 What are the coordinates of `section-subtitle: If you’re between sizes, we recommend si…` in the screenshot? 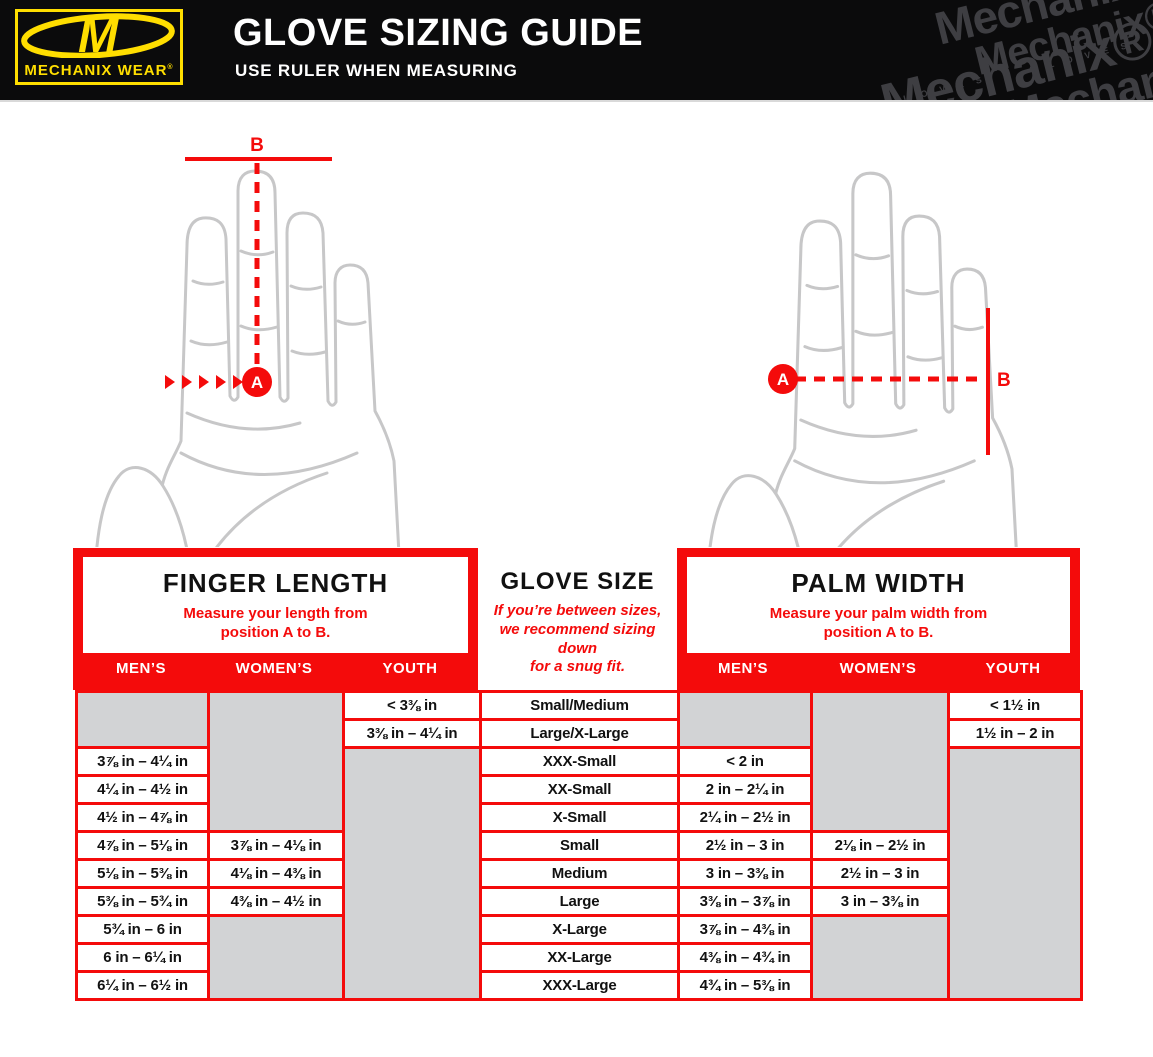 It's located at (577, 639).